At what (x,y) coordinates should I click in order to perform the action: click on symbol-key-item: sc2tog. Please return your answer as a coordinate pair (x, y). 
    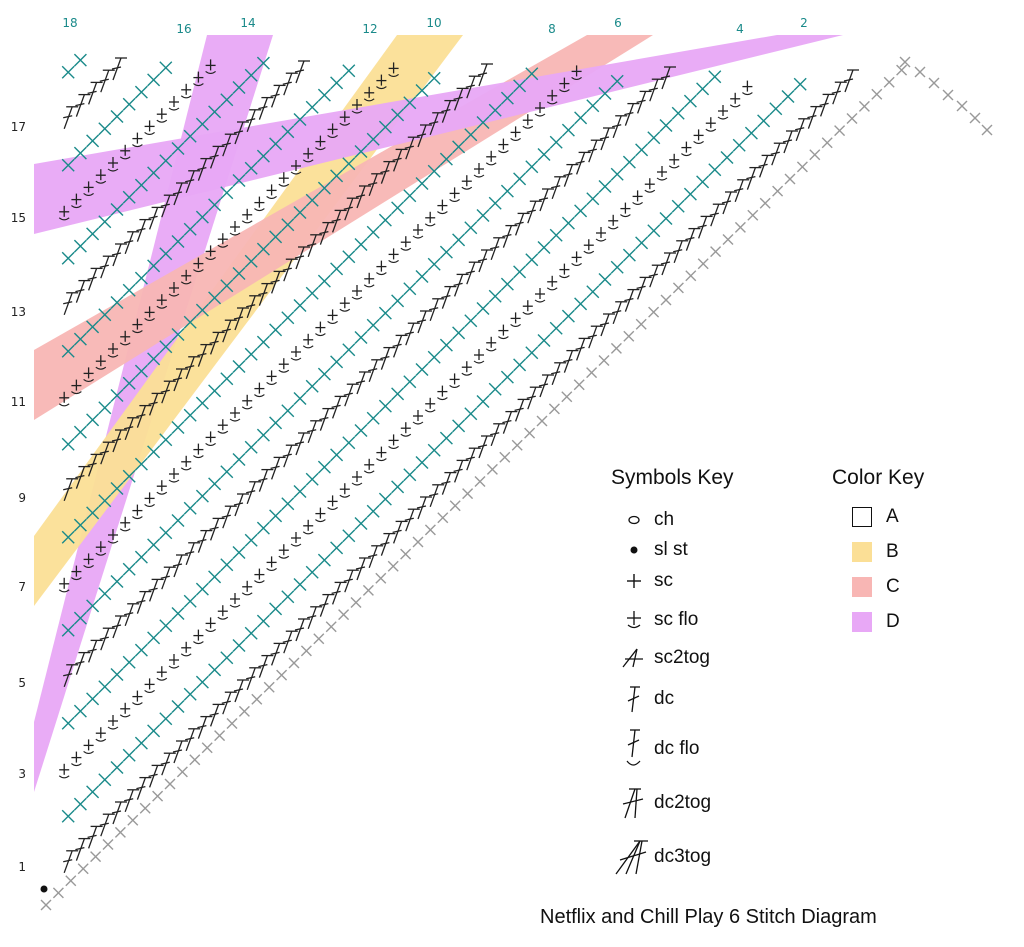
    Looking at the image, I should click on (662, 658).